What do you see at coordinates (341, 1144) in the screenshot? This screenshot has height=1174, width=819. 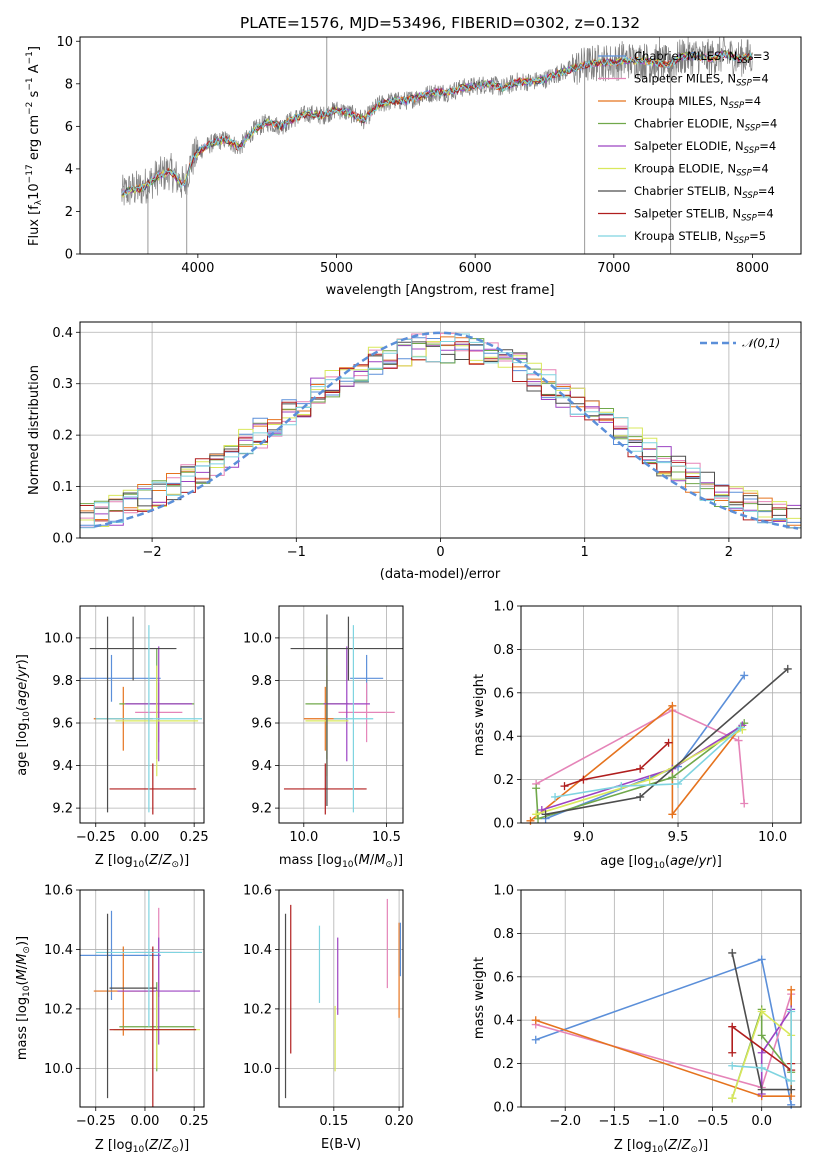 I see `mass-vs-ebv-xlabel: E(B-V)` at bounding box center [341, 1144].